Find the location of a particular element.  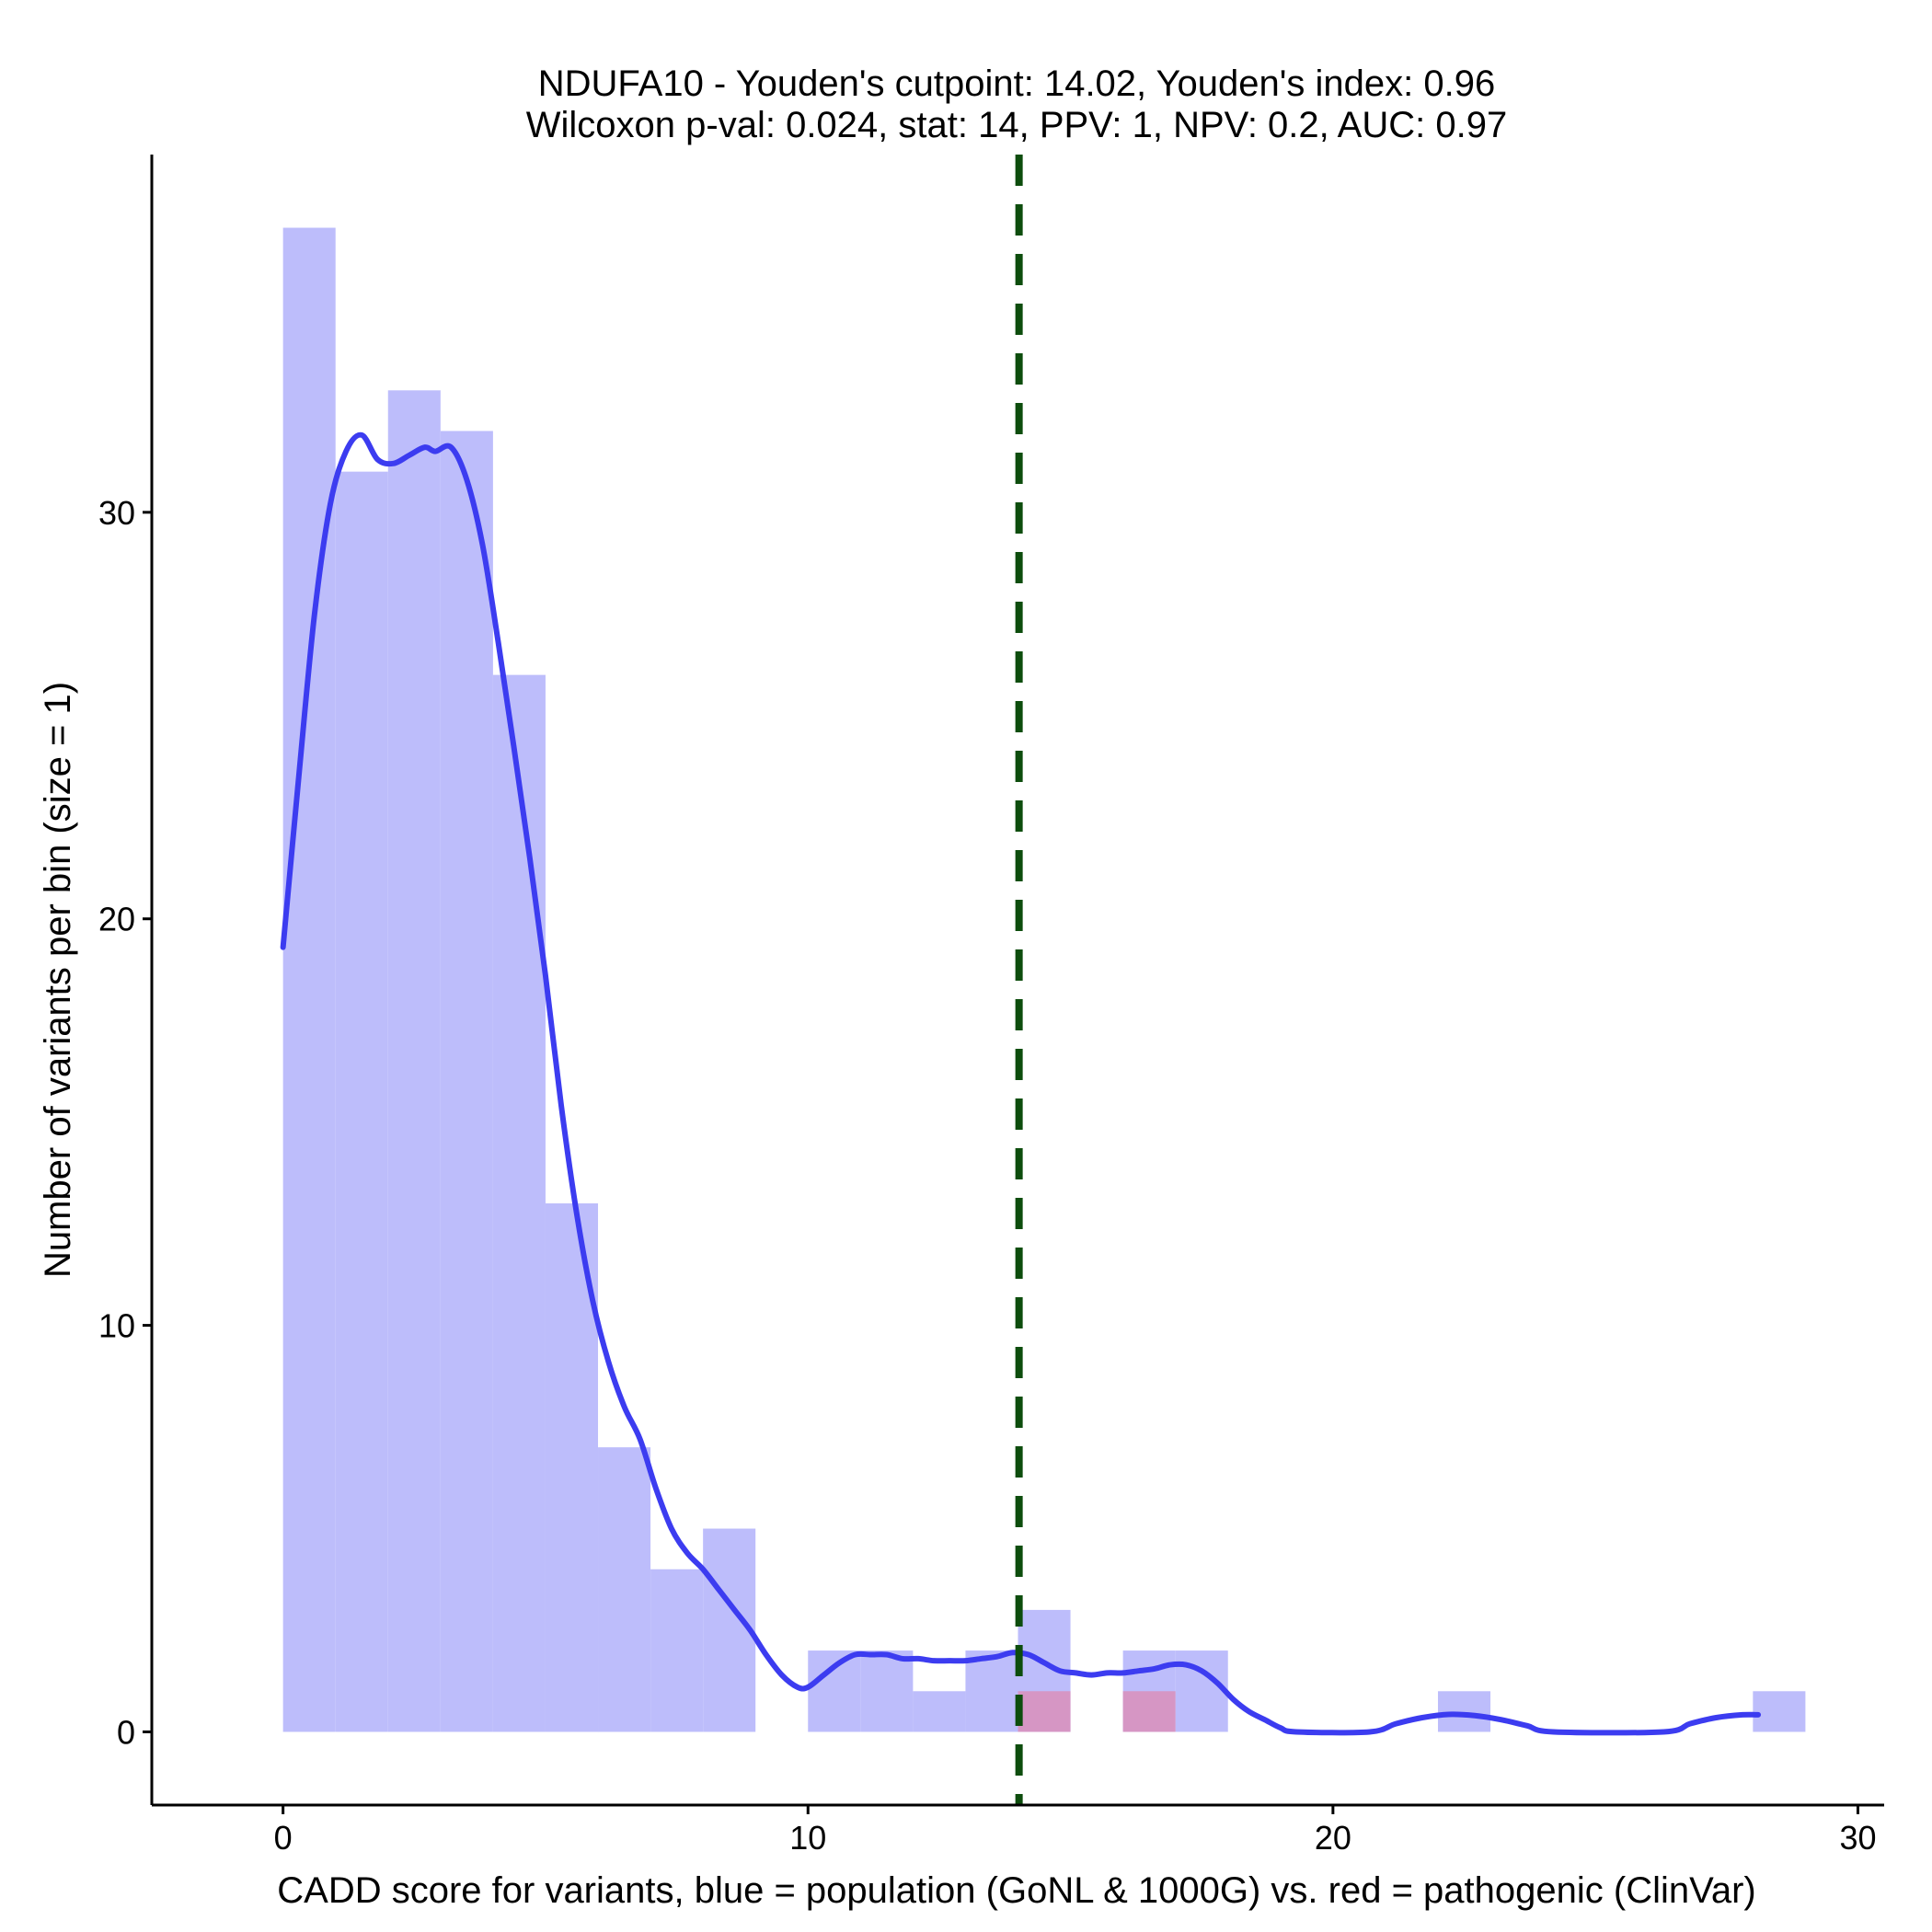

x-tick-label: 30 is located at coordinates (1857, 1838).